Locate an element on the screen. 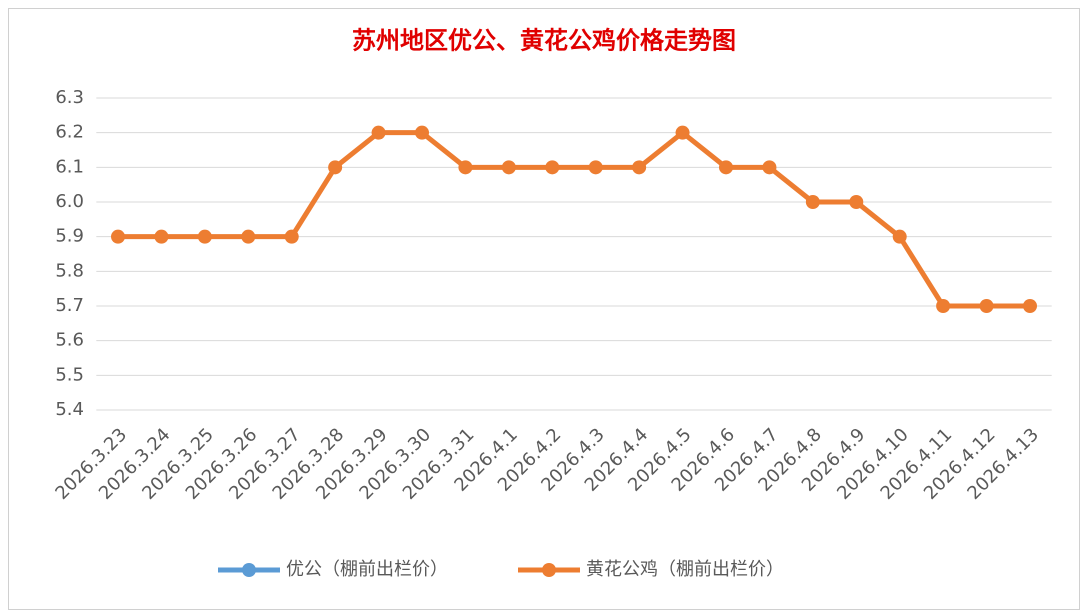 The height and width of the screenshot is (616, 1088). chart-title: 苏州地区优公、黄花公鸡价格走势图 is located at coordinates (544, 40).